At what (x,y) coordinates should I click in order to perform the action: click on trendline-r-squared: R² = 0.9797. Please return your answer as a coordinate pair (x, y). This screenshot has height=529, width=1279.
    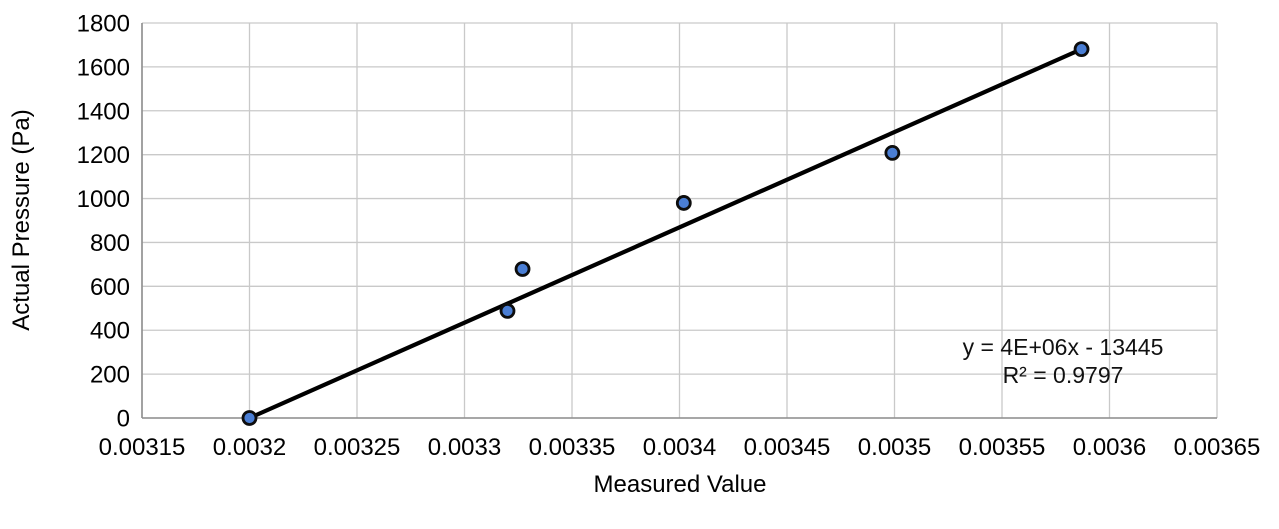
    Looking at the image, I should click on (1063, 375).